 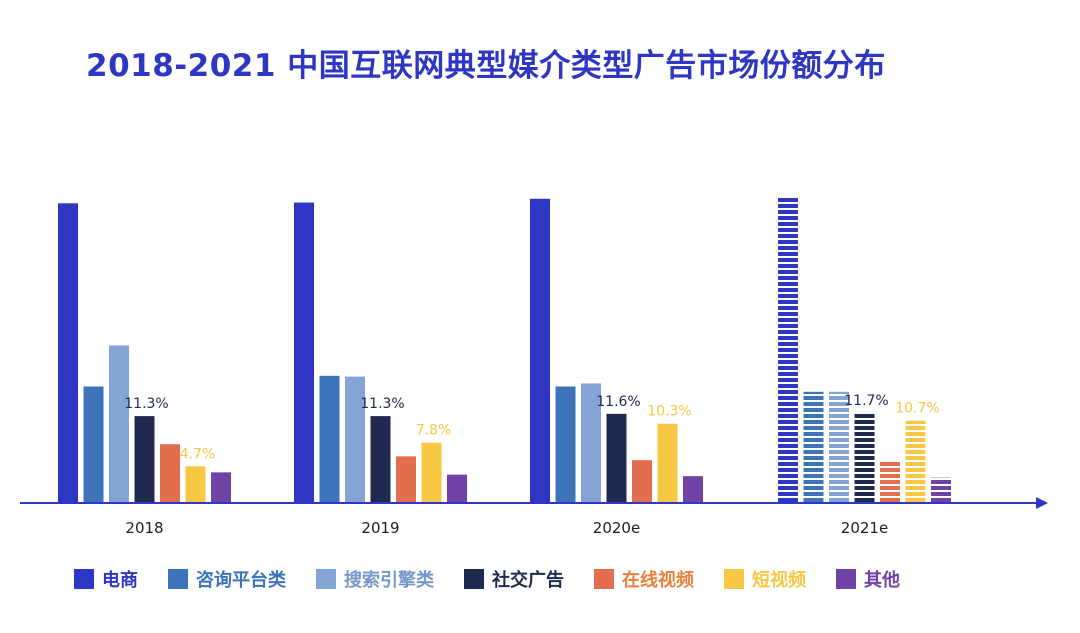 I want to click on x-axis-arrow-icon, so click(x=1042, y=503).